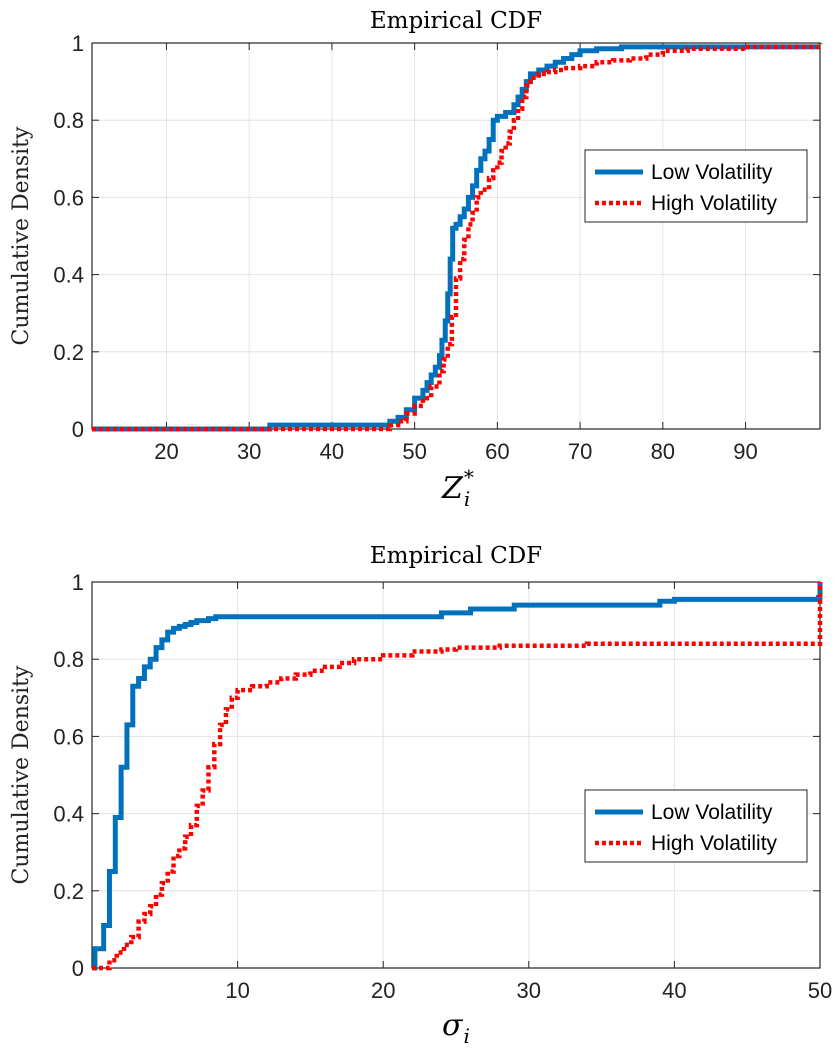 The width and height of the screenshot is (835, 1048). I want to click on x-axis-label-symbol: Z, so click(452, 488).